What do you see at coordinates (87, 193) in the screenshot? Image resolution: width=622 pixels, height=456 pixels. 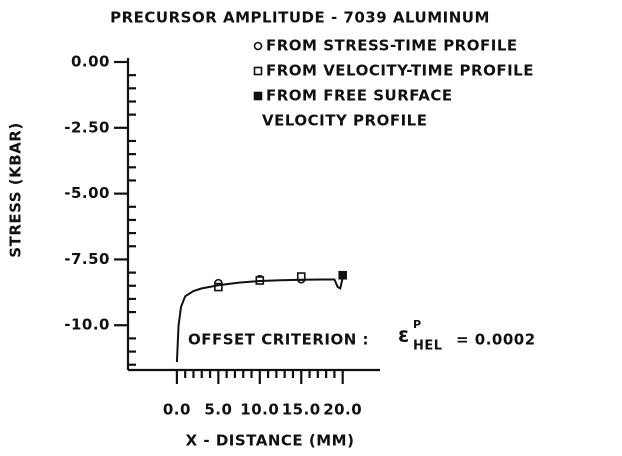 I see `y-tick-label: -5.00` at bounding box center [87, 193].